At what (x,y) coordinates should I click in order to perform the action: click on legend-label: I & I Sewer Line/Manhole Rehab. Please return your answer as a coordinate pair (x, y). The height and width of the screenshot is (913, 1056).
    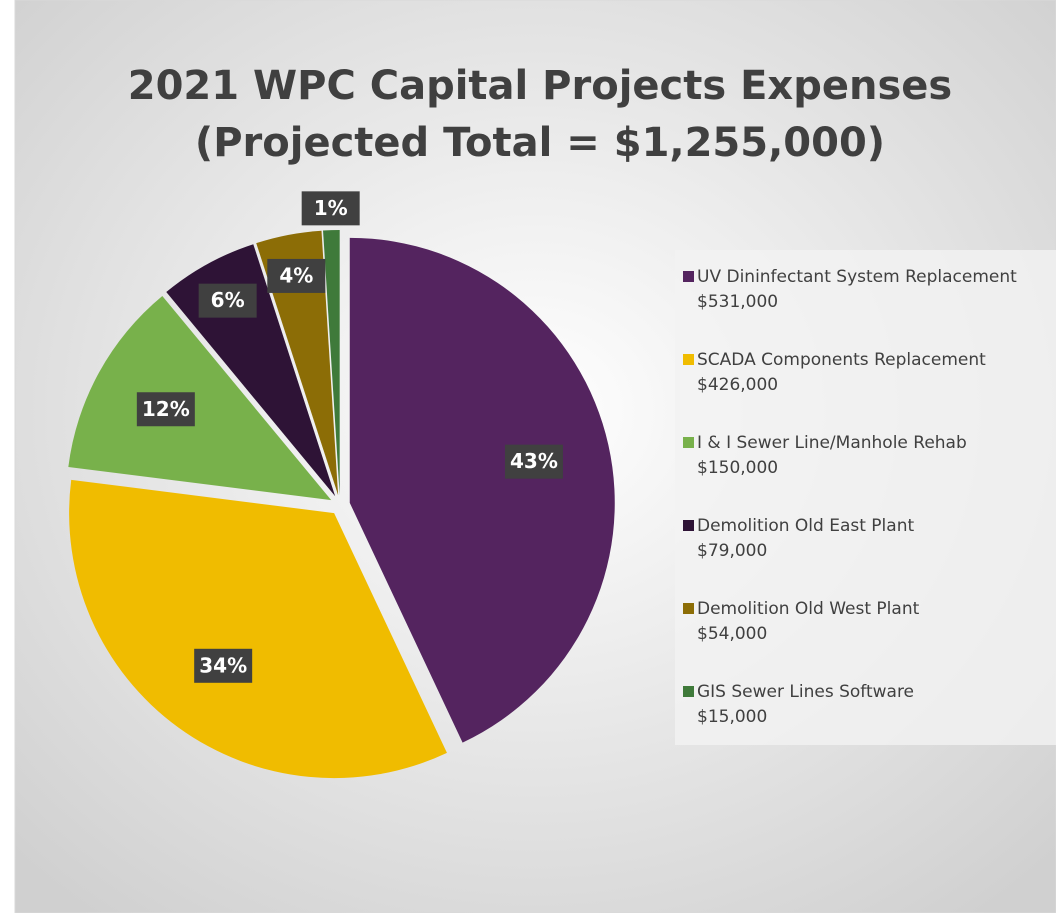
    Looking at the image, I should click on (832, 443).